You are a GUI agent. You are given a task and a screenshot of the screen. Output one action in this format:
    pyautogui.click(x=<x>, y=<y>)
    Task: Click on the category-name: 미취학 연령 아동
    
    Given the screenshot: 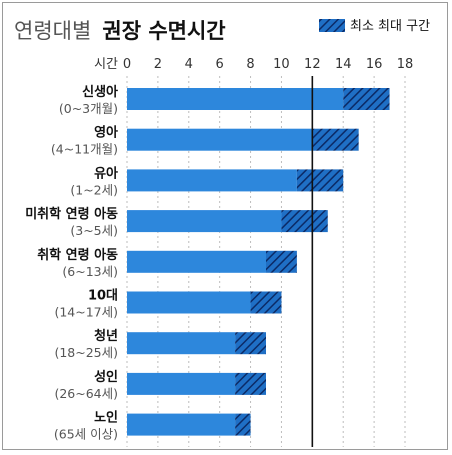 What is the action you would take?
    pyautogui.click(x=71, y=214)
    